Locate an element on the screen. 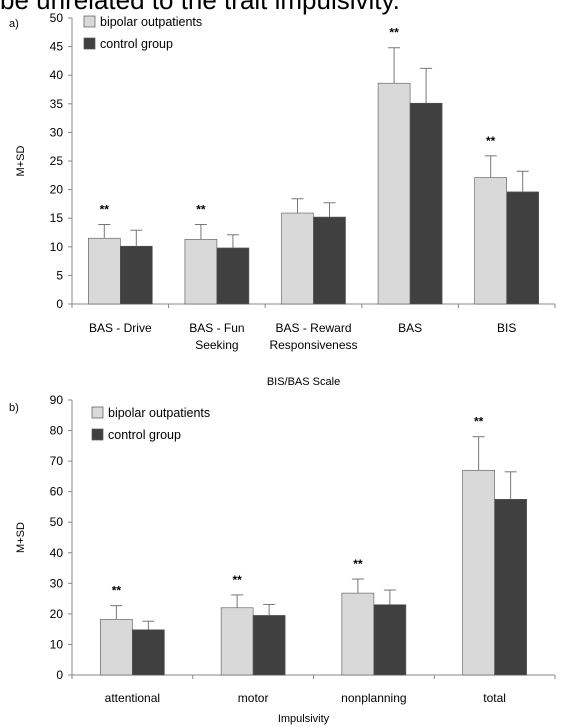  x-tick-label: Seeking is located at coordinates (216, 345).